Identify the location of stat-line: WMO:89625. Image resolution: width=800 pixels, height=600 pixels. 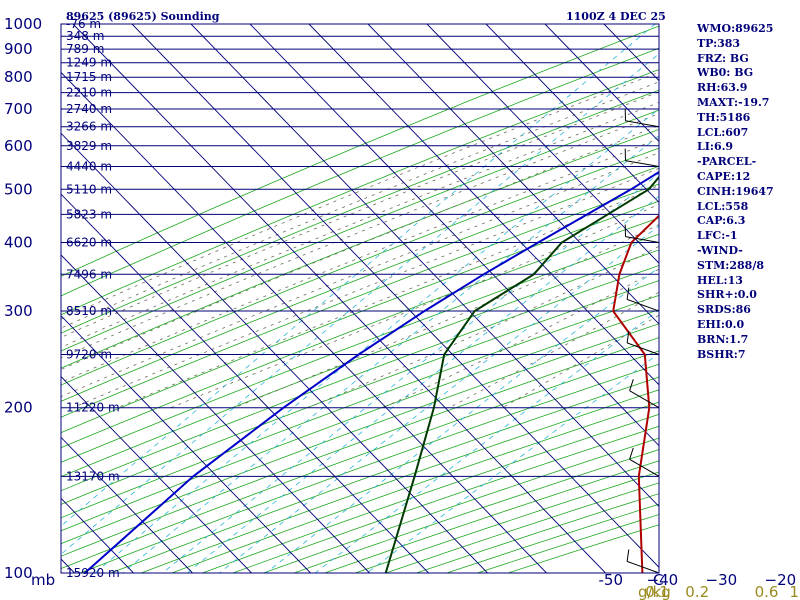
(735, 28).